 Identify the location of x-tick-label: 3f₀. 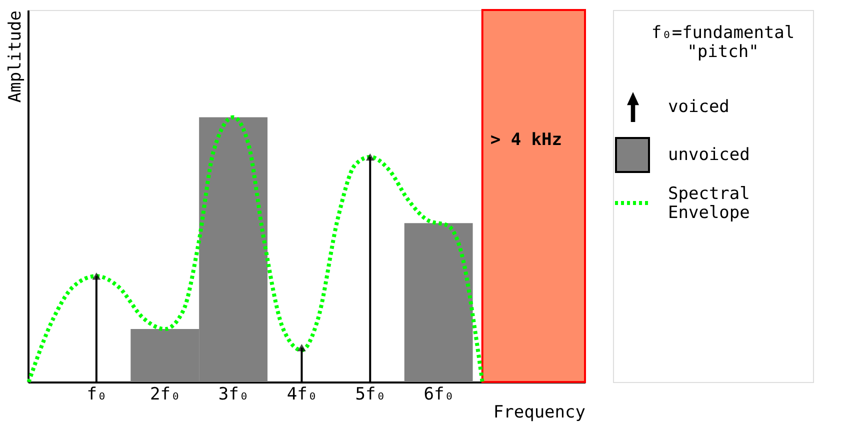
(234, 394).